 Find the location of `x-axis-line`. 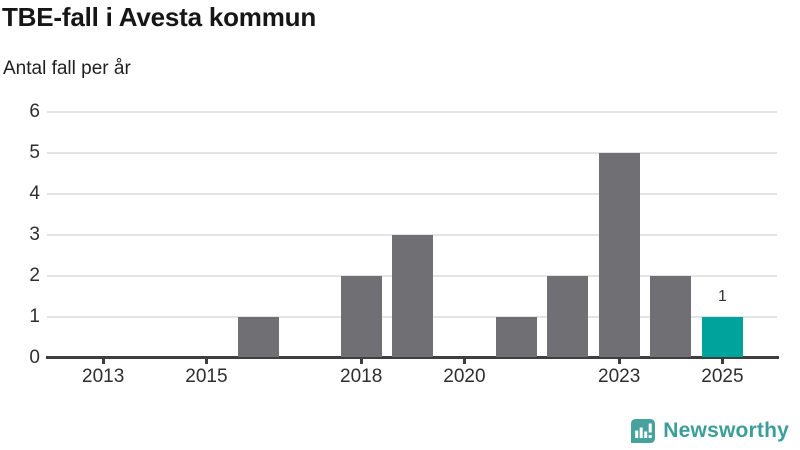

x-axis-line is located at coordinates (412, 357).